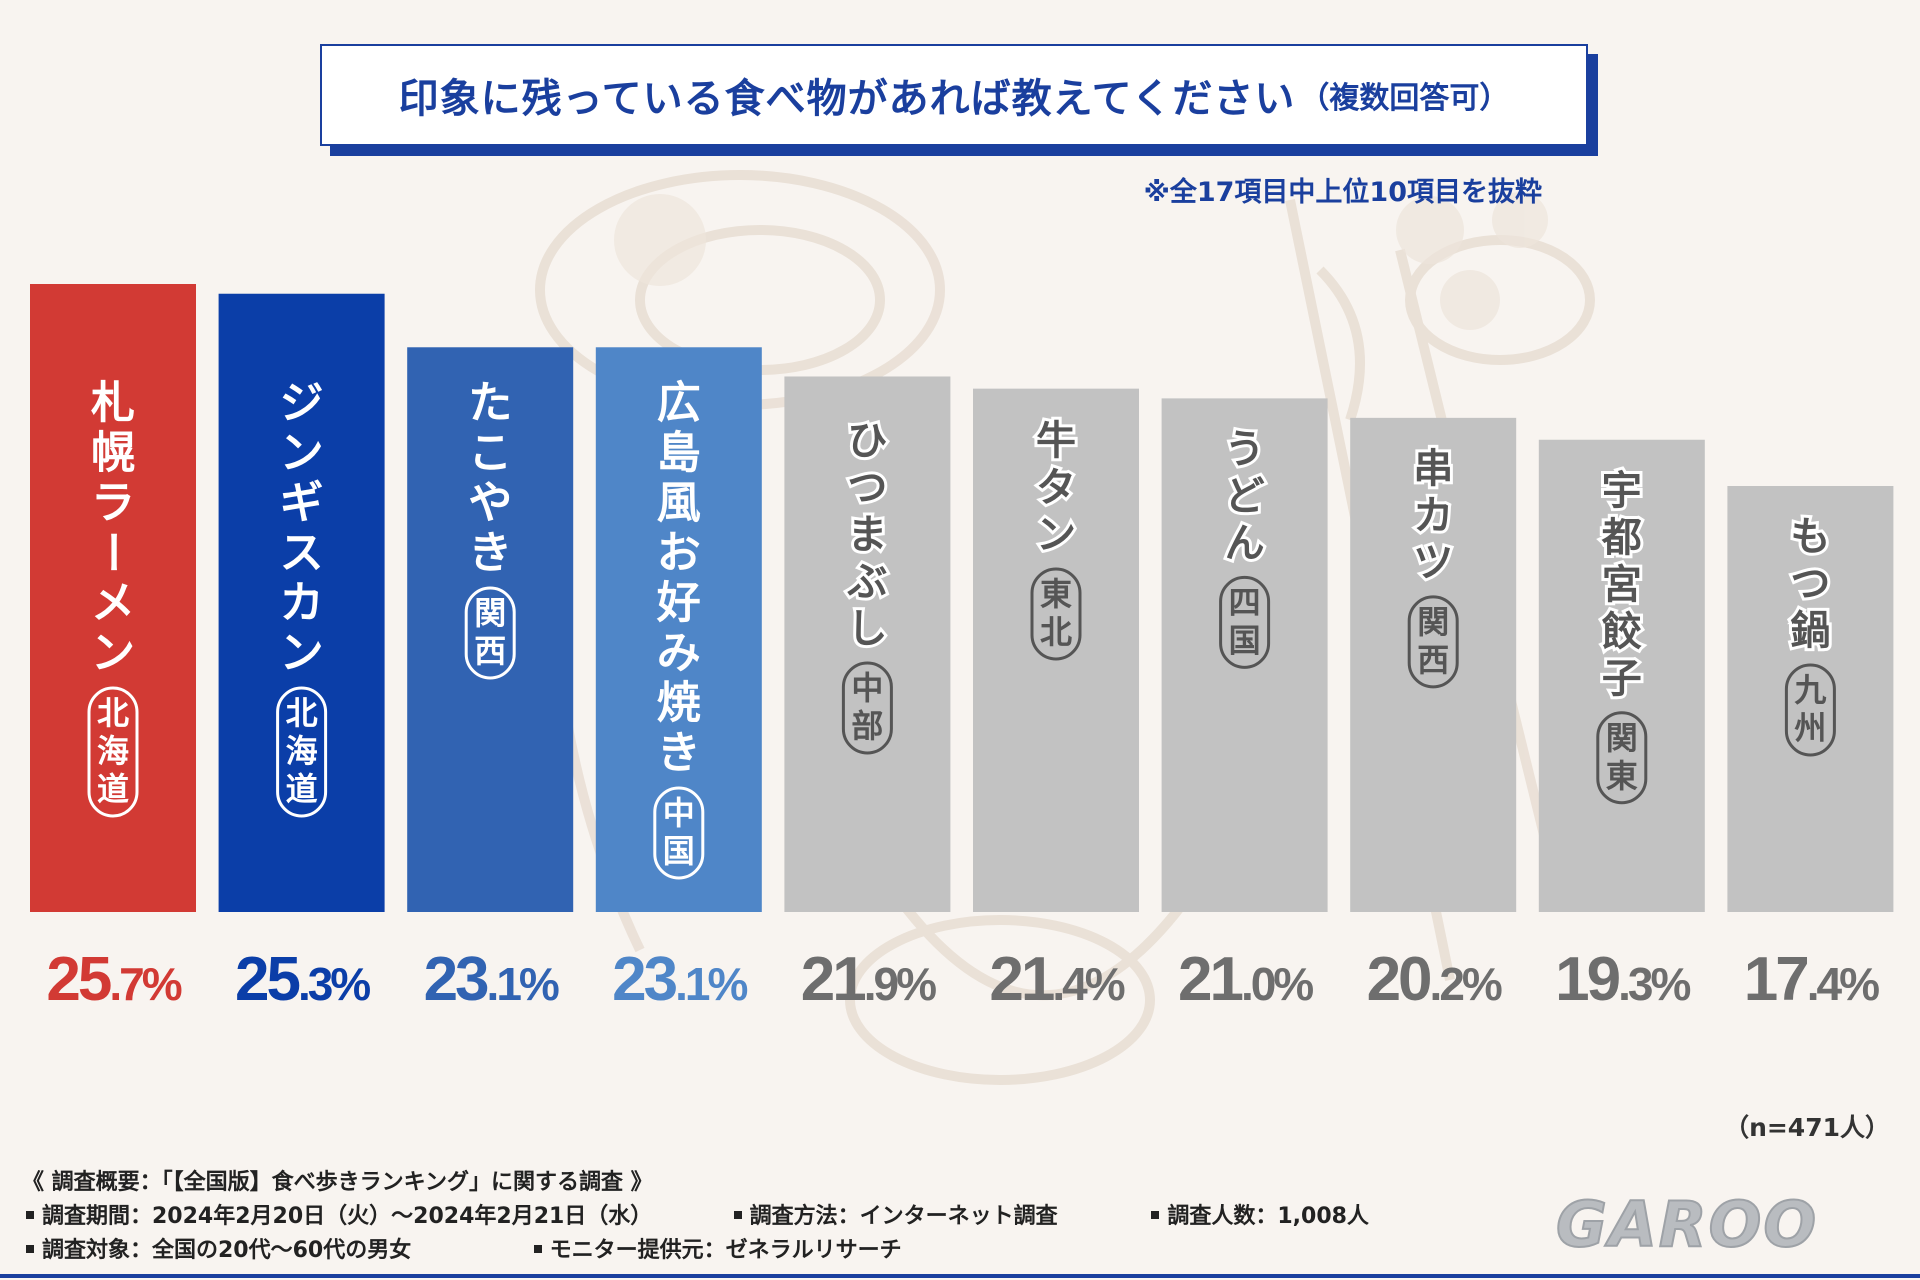  Describe the element at coordinates (679, 552) in the screenshot. I see `svg-text: お` at that location.